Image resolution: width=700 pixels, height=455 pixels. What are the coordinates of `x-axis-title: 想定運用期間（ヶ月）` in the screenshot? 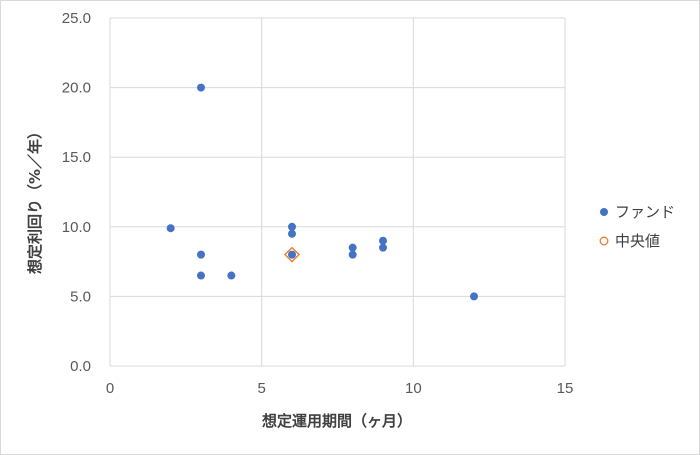 It's located at (336, 421).